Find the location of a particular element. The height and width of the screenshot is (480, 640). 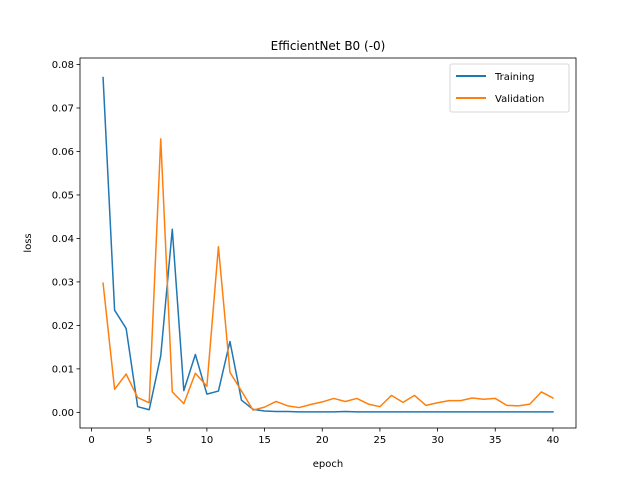

x-tick-label: 25 is located at coordinates (380, 440).